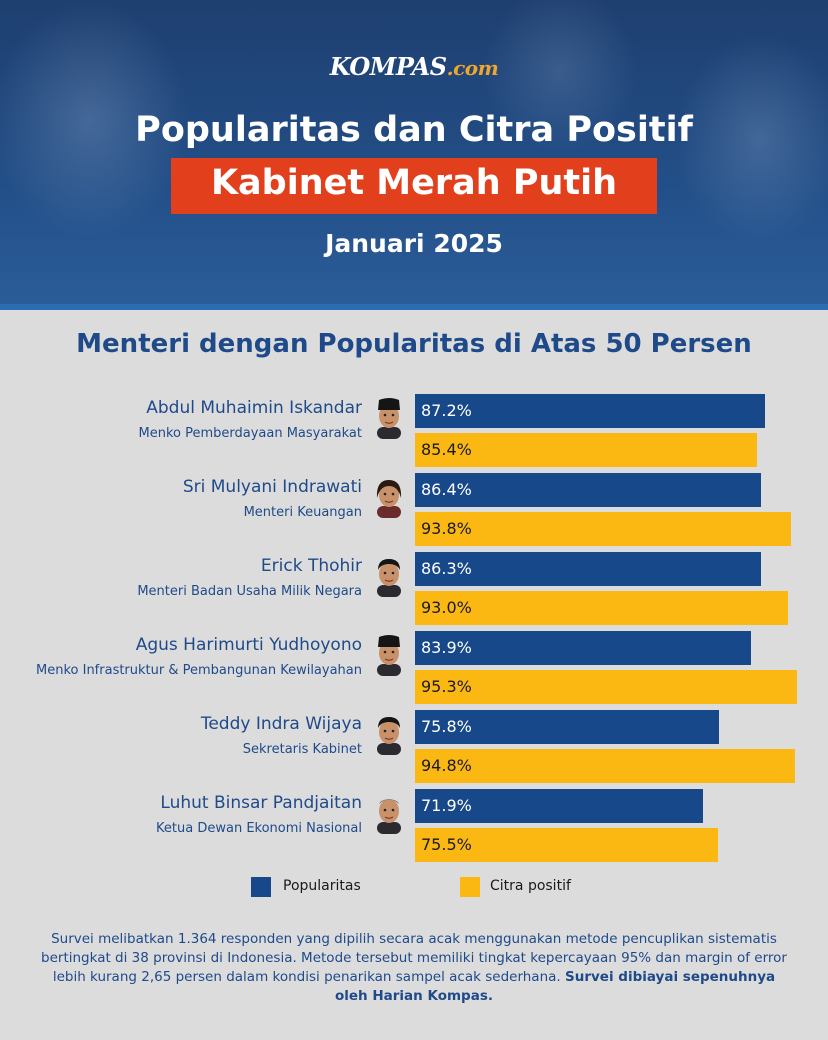  Describe the element at coordinates (446, 489) in the screenshot. I see `bar-label-popularitas: 86.4%` at that location.